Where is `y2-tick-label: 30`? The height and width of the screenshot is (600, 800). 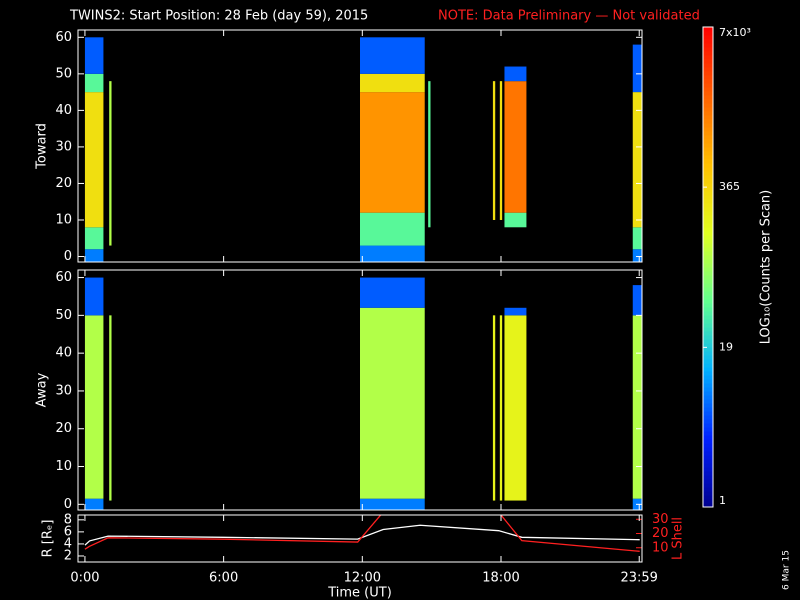
y2-tick-label: 30 is located at coordinates (660, 519).